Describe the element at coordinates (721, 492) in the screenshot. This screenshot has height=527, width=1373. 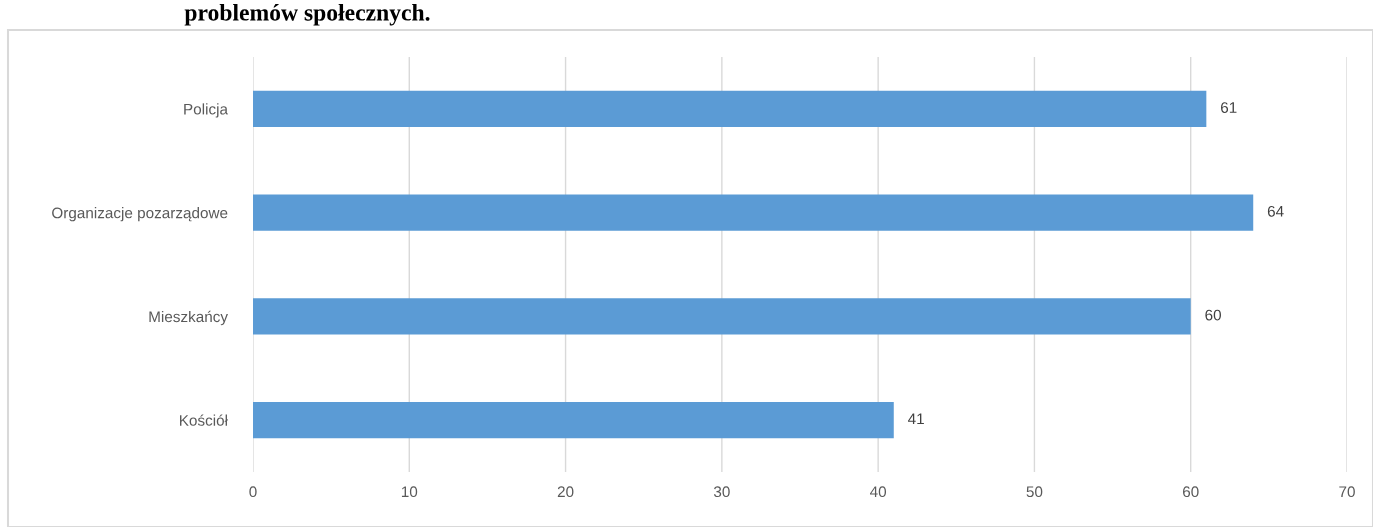
I see `x-tick-label: 30` at that location.